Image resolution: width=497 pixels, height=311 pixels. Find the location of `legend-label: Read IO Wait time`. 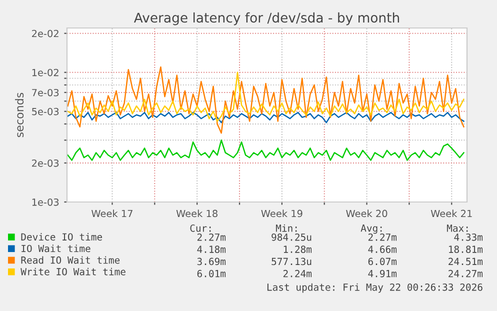

legend-label: Read IO Wait time is located at coordinates (70, 260).